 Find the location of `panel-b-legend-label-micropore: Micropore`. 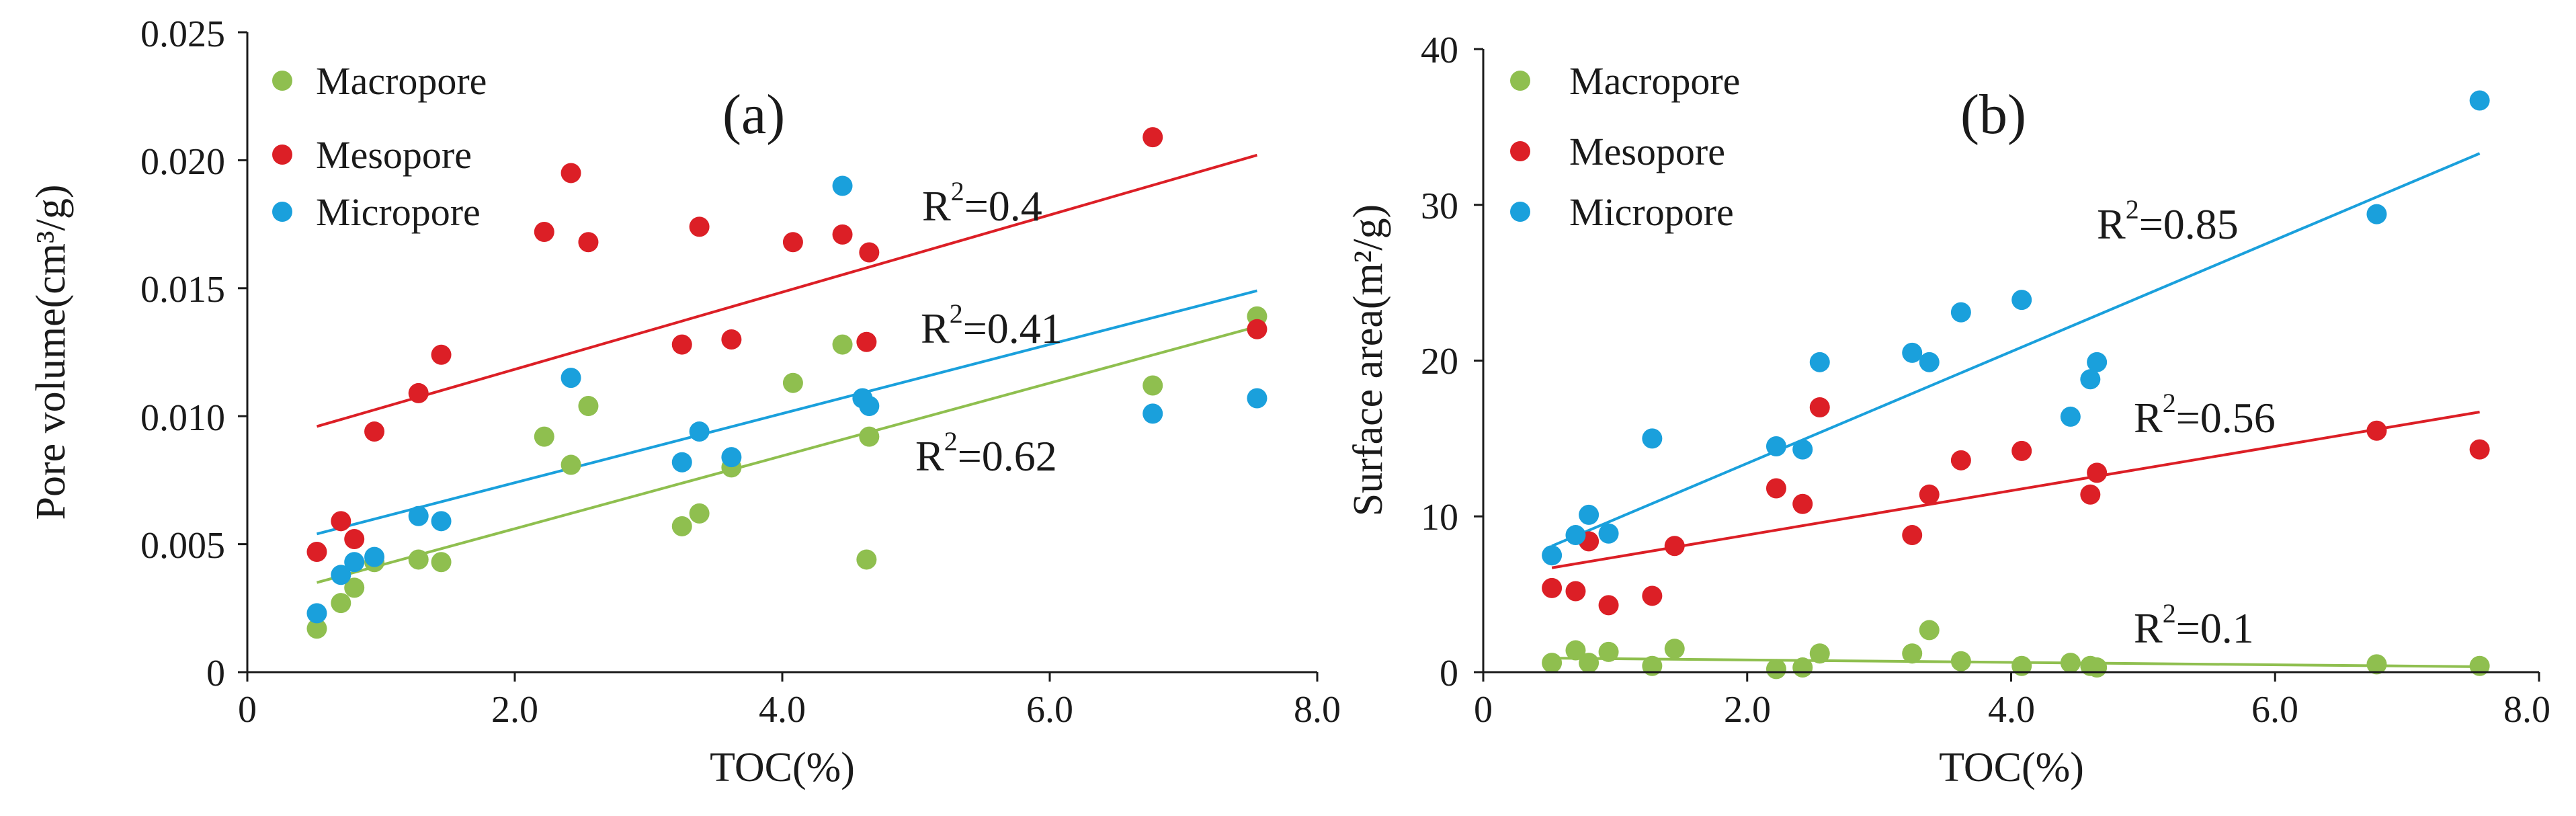

panel-b-legend-label-micropore: Micropore is located at coordinates (1651, 212).